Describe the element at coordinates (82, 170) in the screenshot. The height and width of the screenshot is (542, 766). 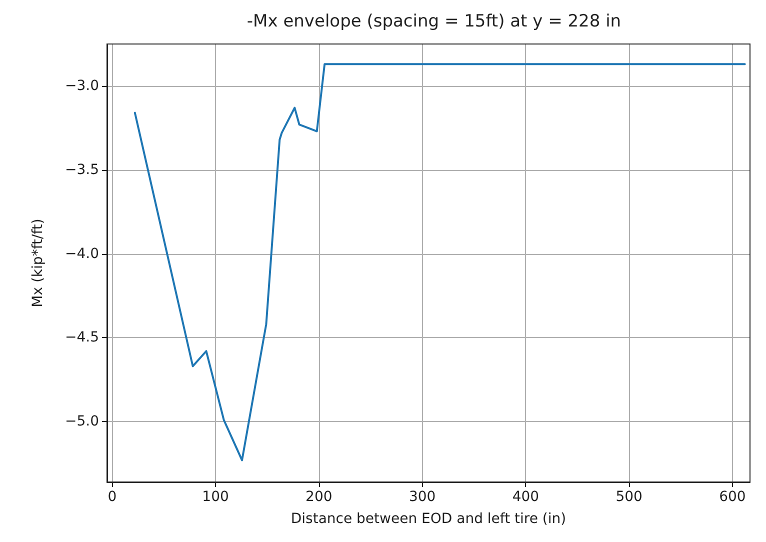
I see `y-tick-label: −3.5` at that location.